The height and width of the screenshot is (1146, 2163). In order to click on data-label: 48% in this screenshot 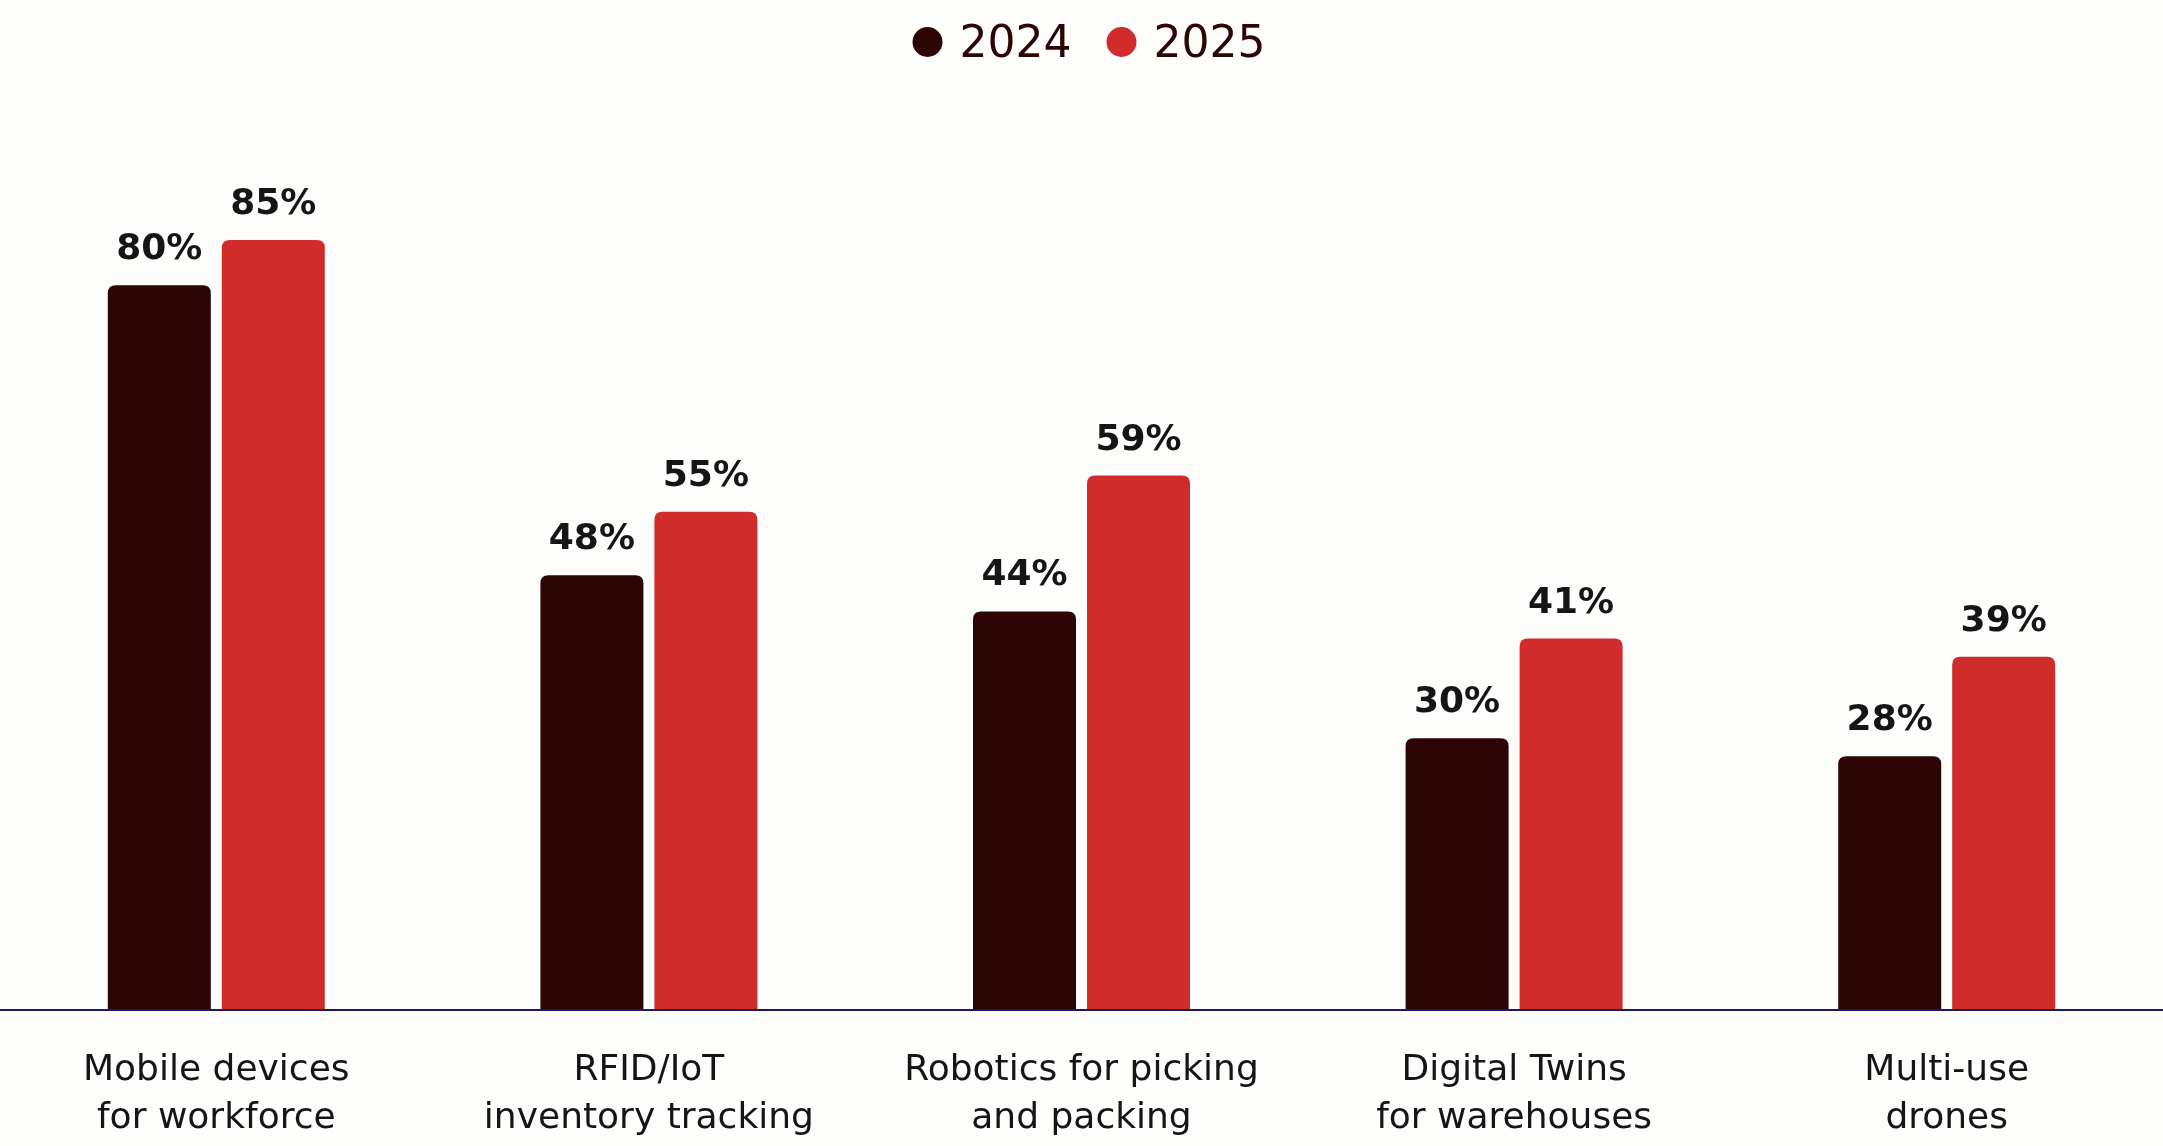, I will do `click(591, 537)`.